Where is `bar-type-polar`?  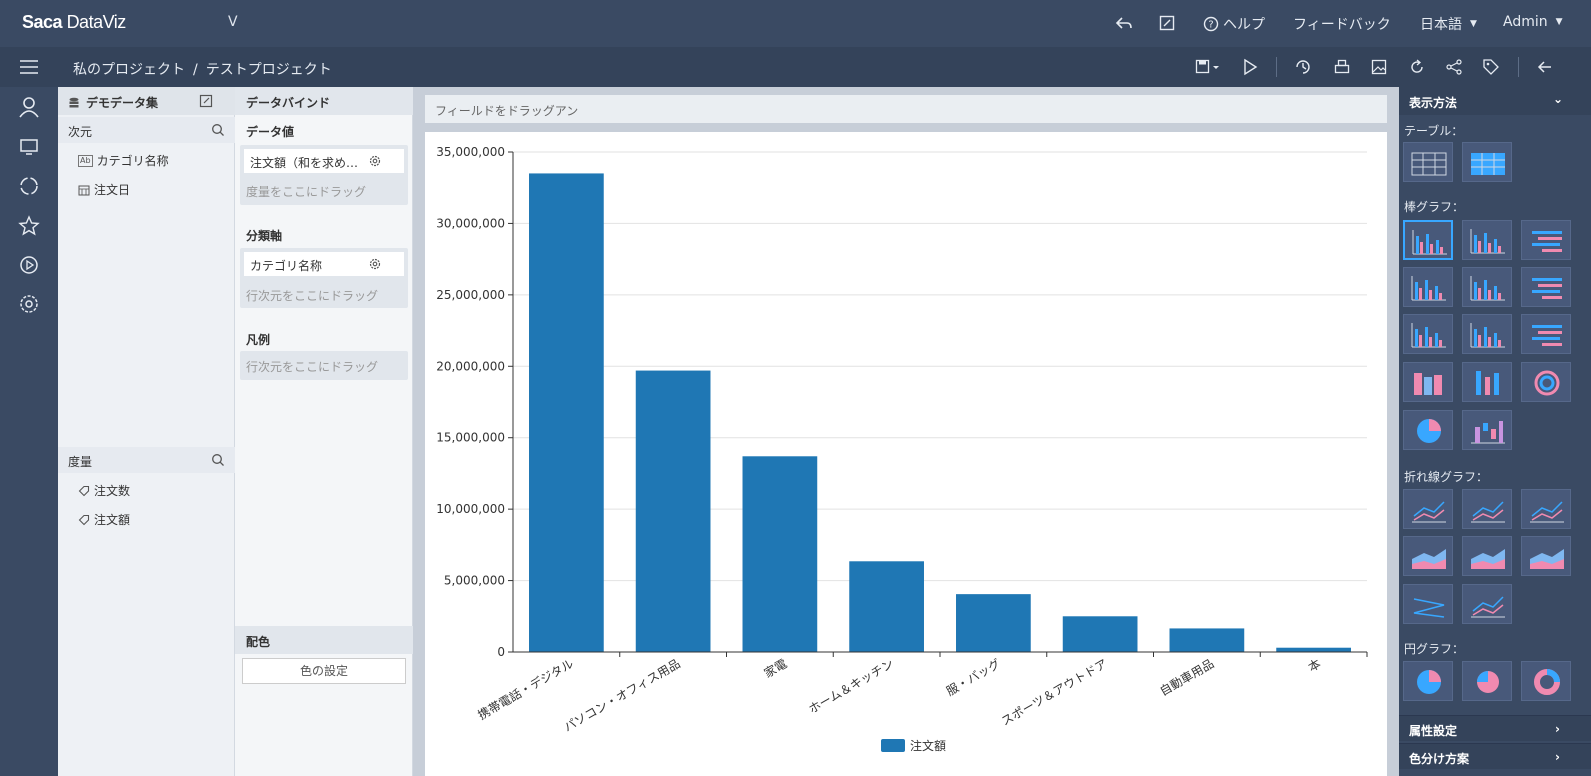 bar-type-polar is located at coordinates (1428, 430).